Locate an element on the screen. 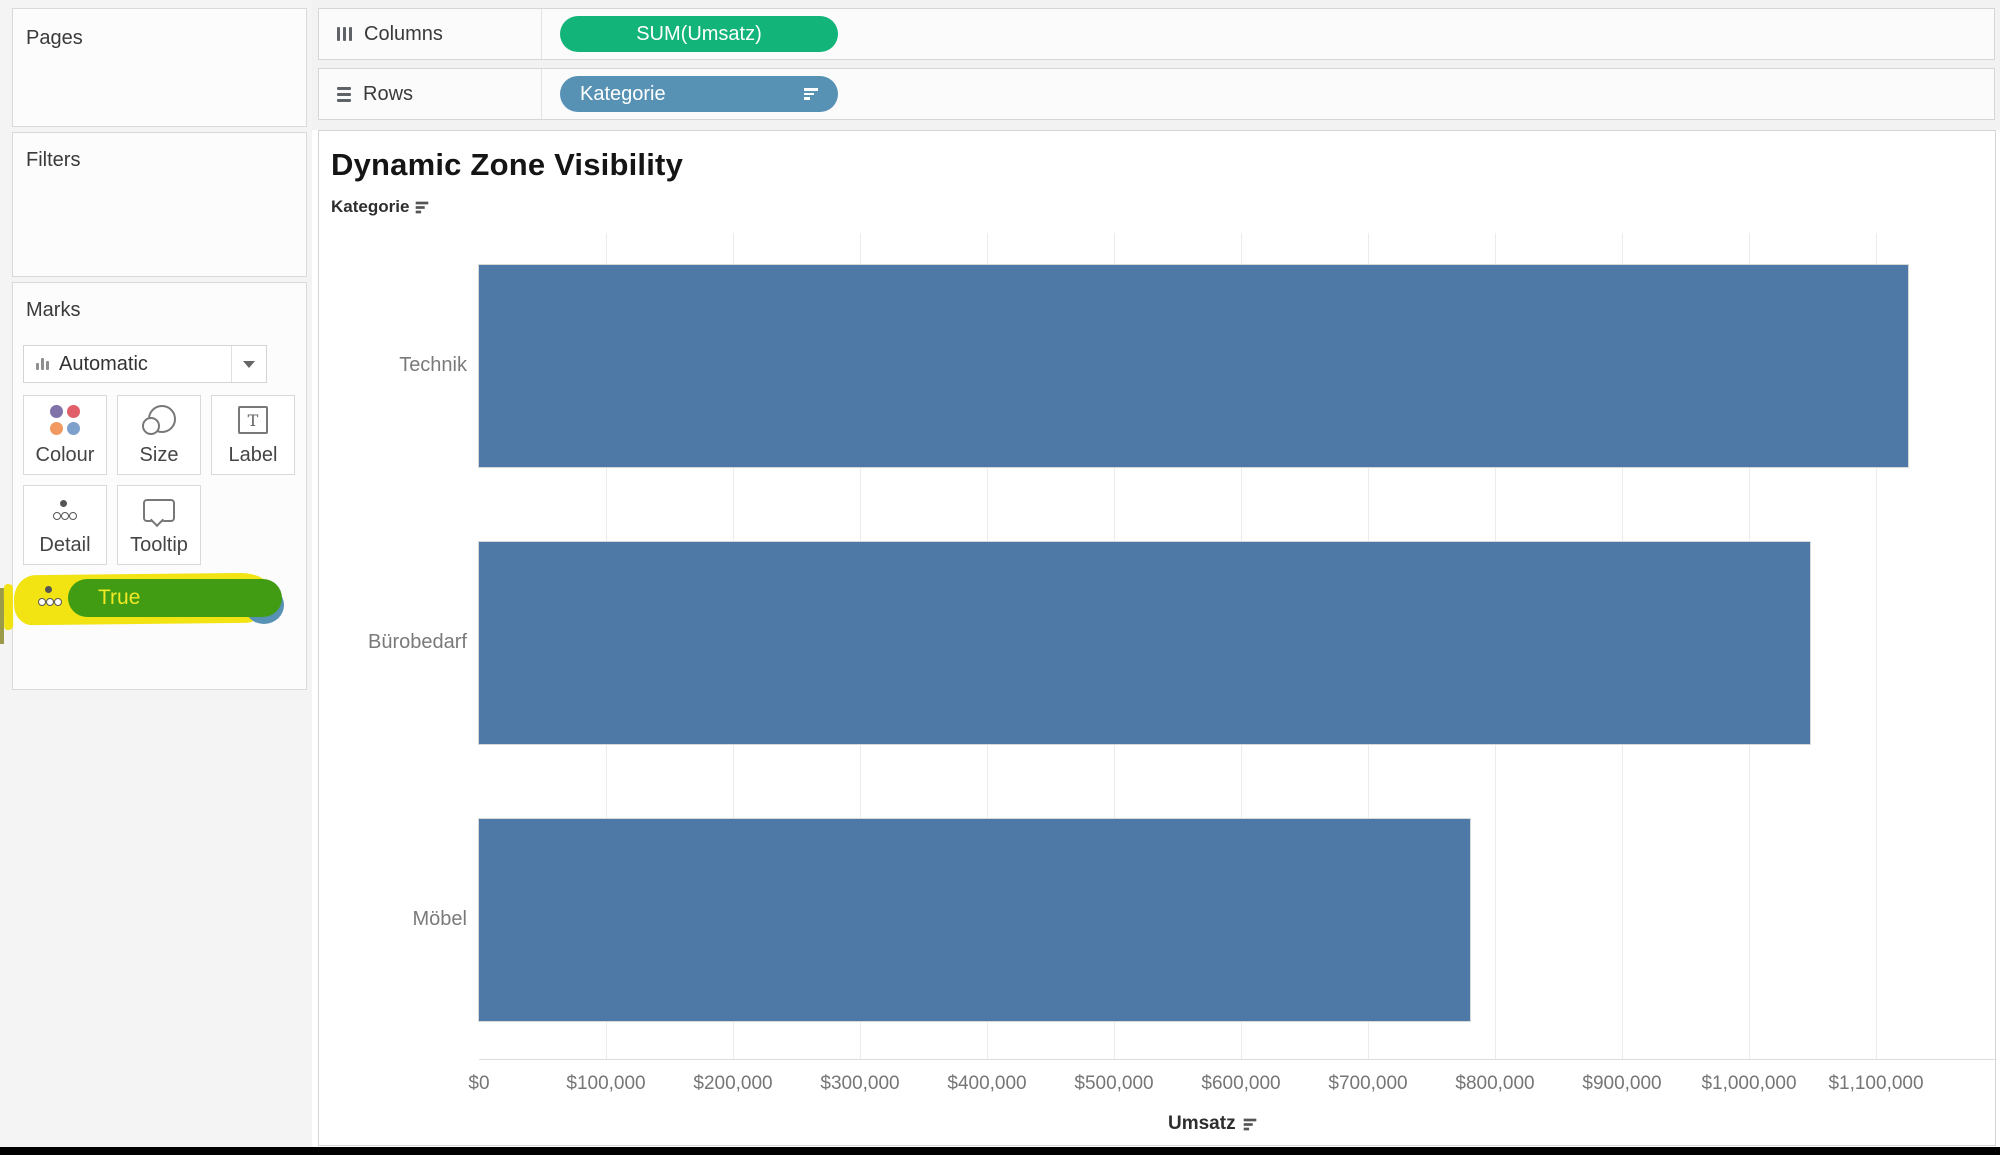  x-tick-label: $100,000 is located at coordinates (606, 1083).